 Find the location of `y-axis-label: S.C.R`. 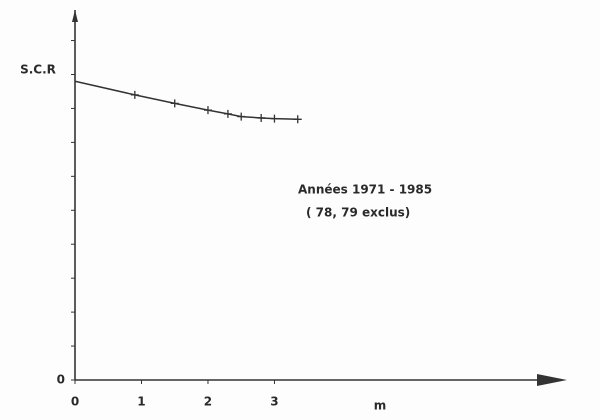

y-axis-label: S.C.R is located at coordinates (38, 70).